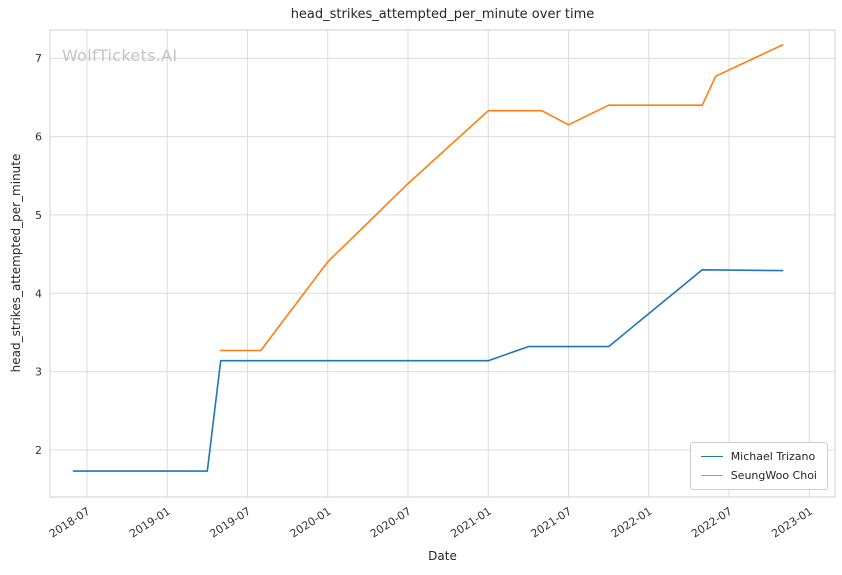 The image size is (842, 575). I want to click on legend-entry: SeungWoo Choi, so click(758, 475).